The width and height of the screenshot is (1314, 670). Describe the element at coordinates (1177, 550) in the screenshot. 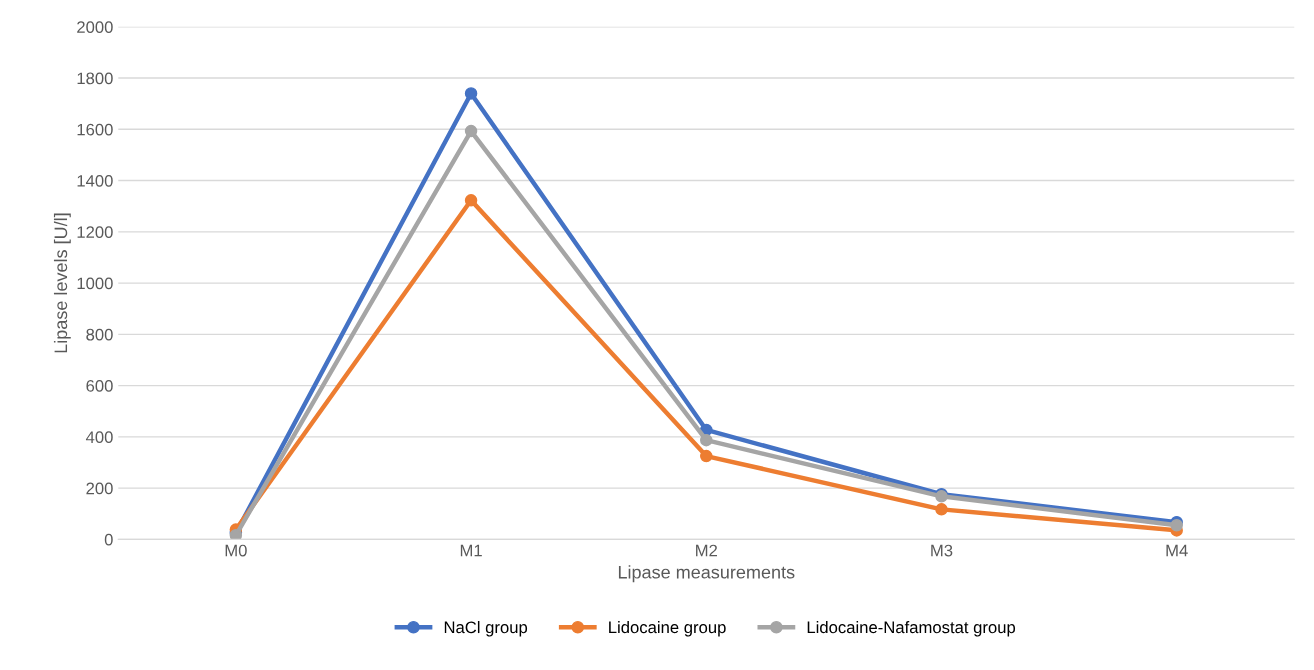

I see `x-tick-label: M4` at that location.